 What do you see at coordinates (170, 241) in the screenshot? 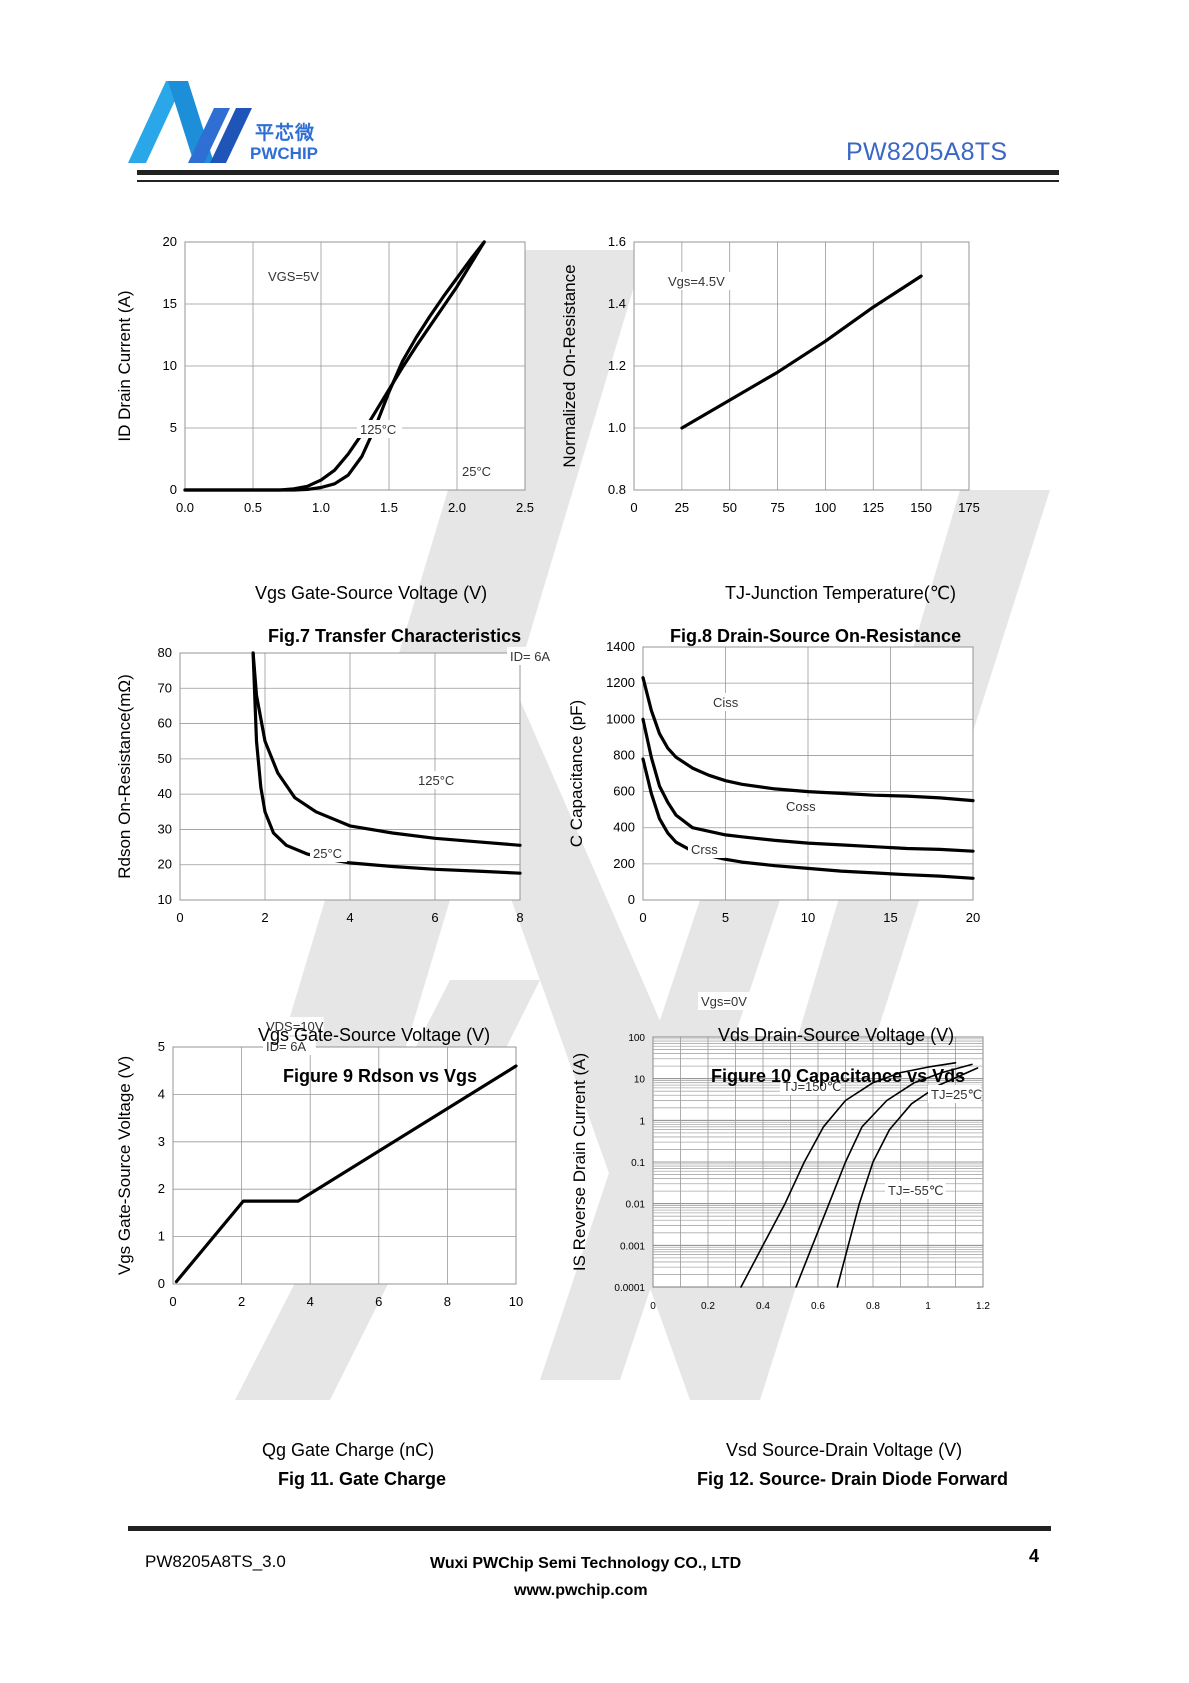
I see `y-tick-label: 20` at bounding box center [170, 241].